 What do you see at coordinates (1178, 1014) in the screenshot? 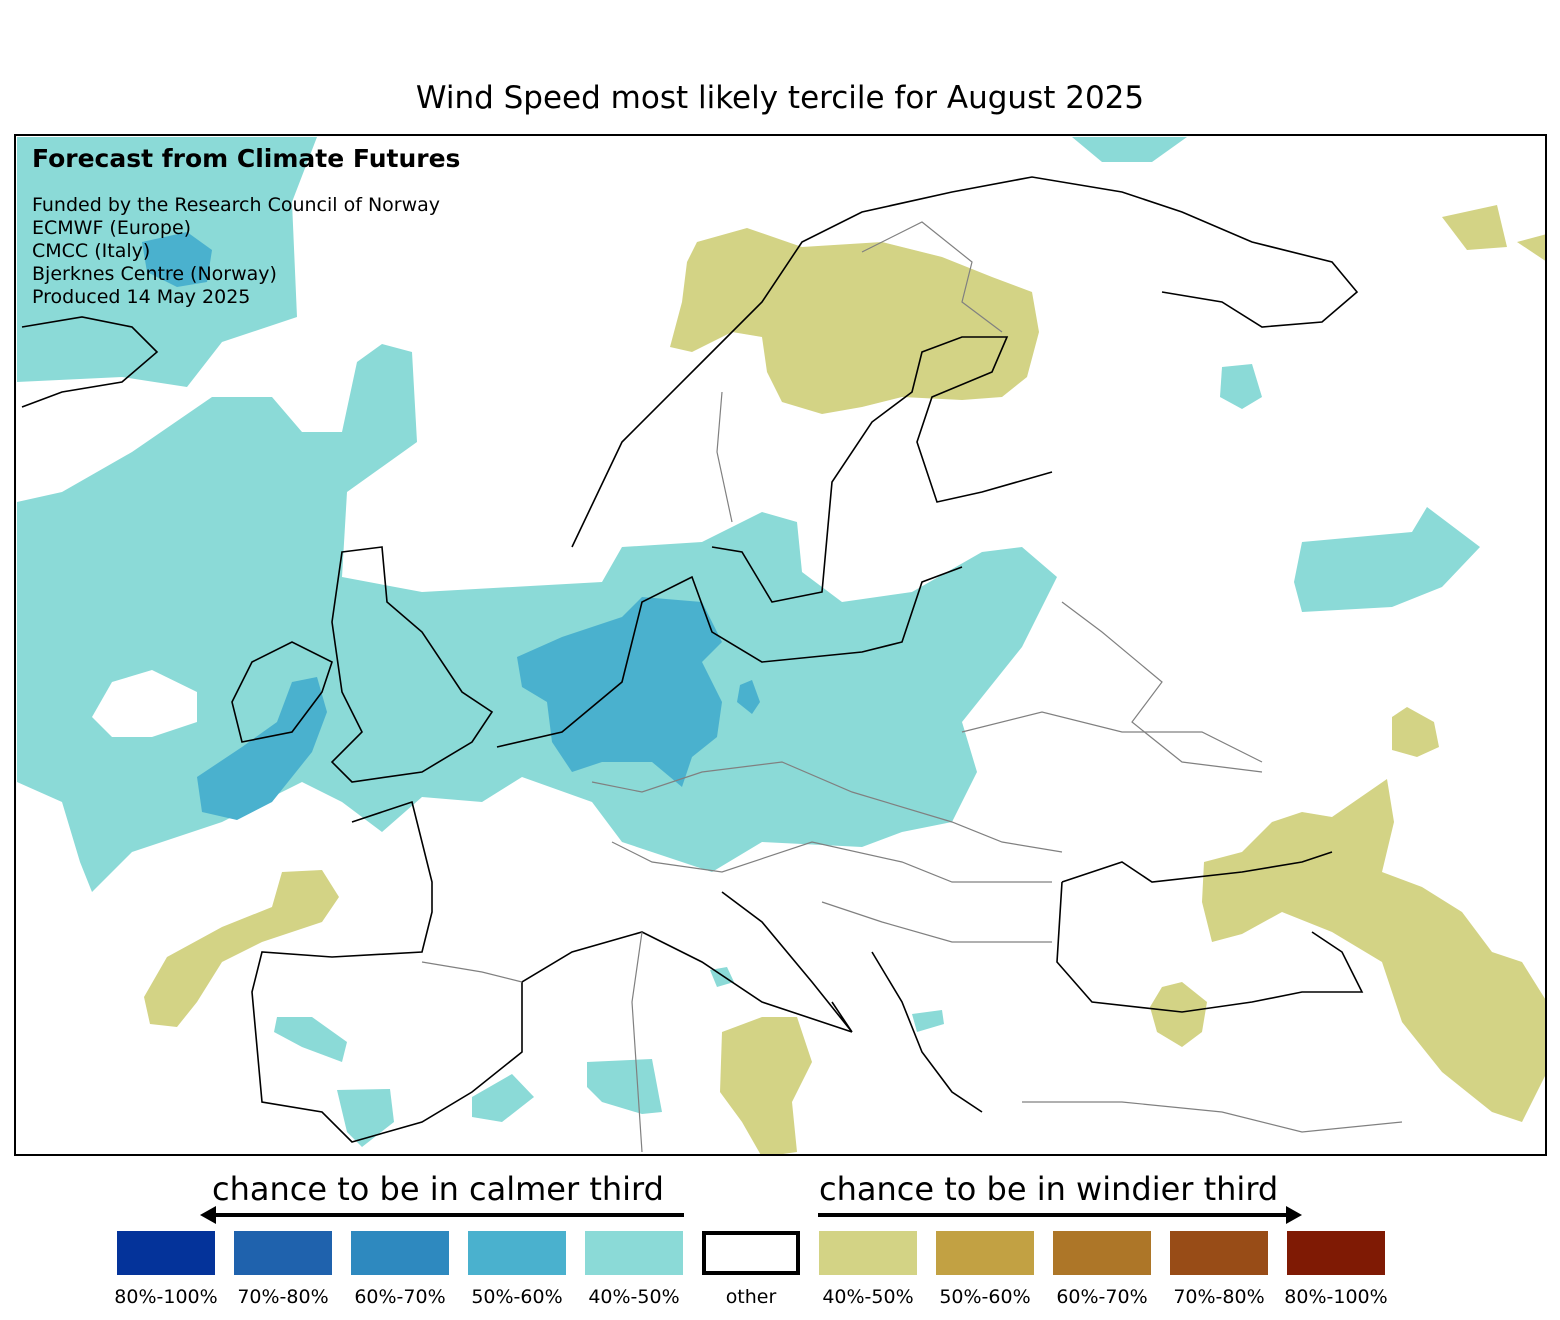
I see `region-black-sea` at bounding box center [1178, 1014].